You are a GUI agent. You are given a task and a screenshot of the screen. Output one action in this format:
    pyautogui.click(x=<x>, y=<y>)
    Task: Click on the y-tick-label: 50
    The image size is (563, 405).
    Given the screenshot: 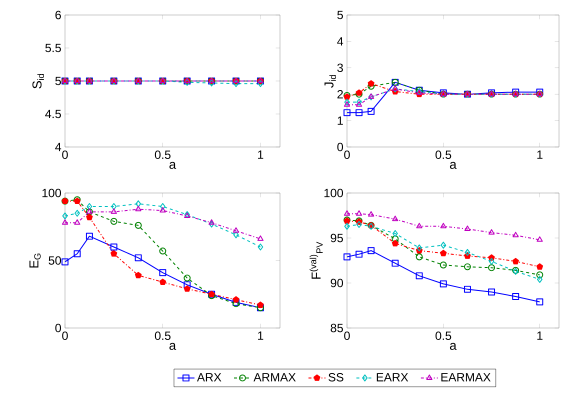 What is the action you would take?
    pyautogui.click(x=55, y=260)
    